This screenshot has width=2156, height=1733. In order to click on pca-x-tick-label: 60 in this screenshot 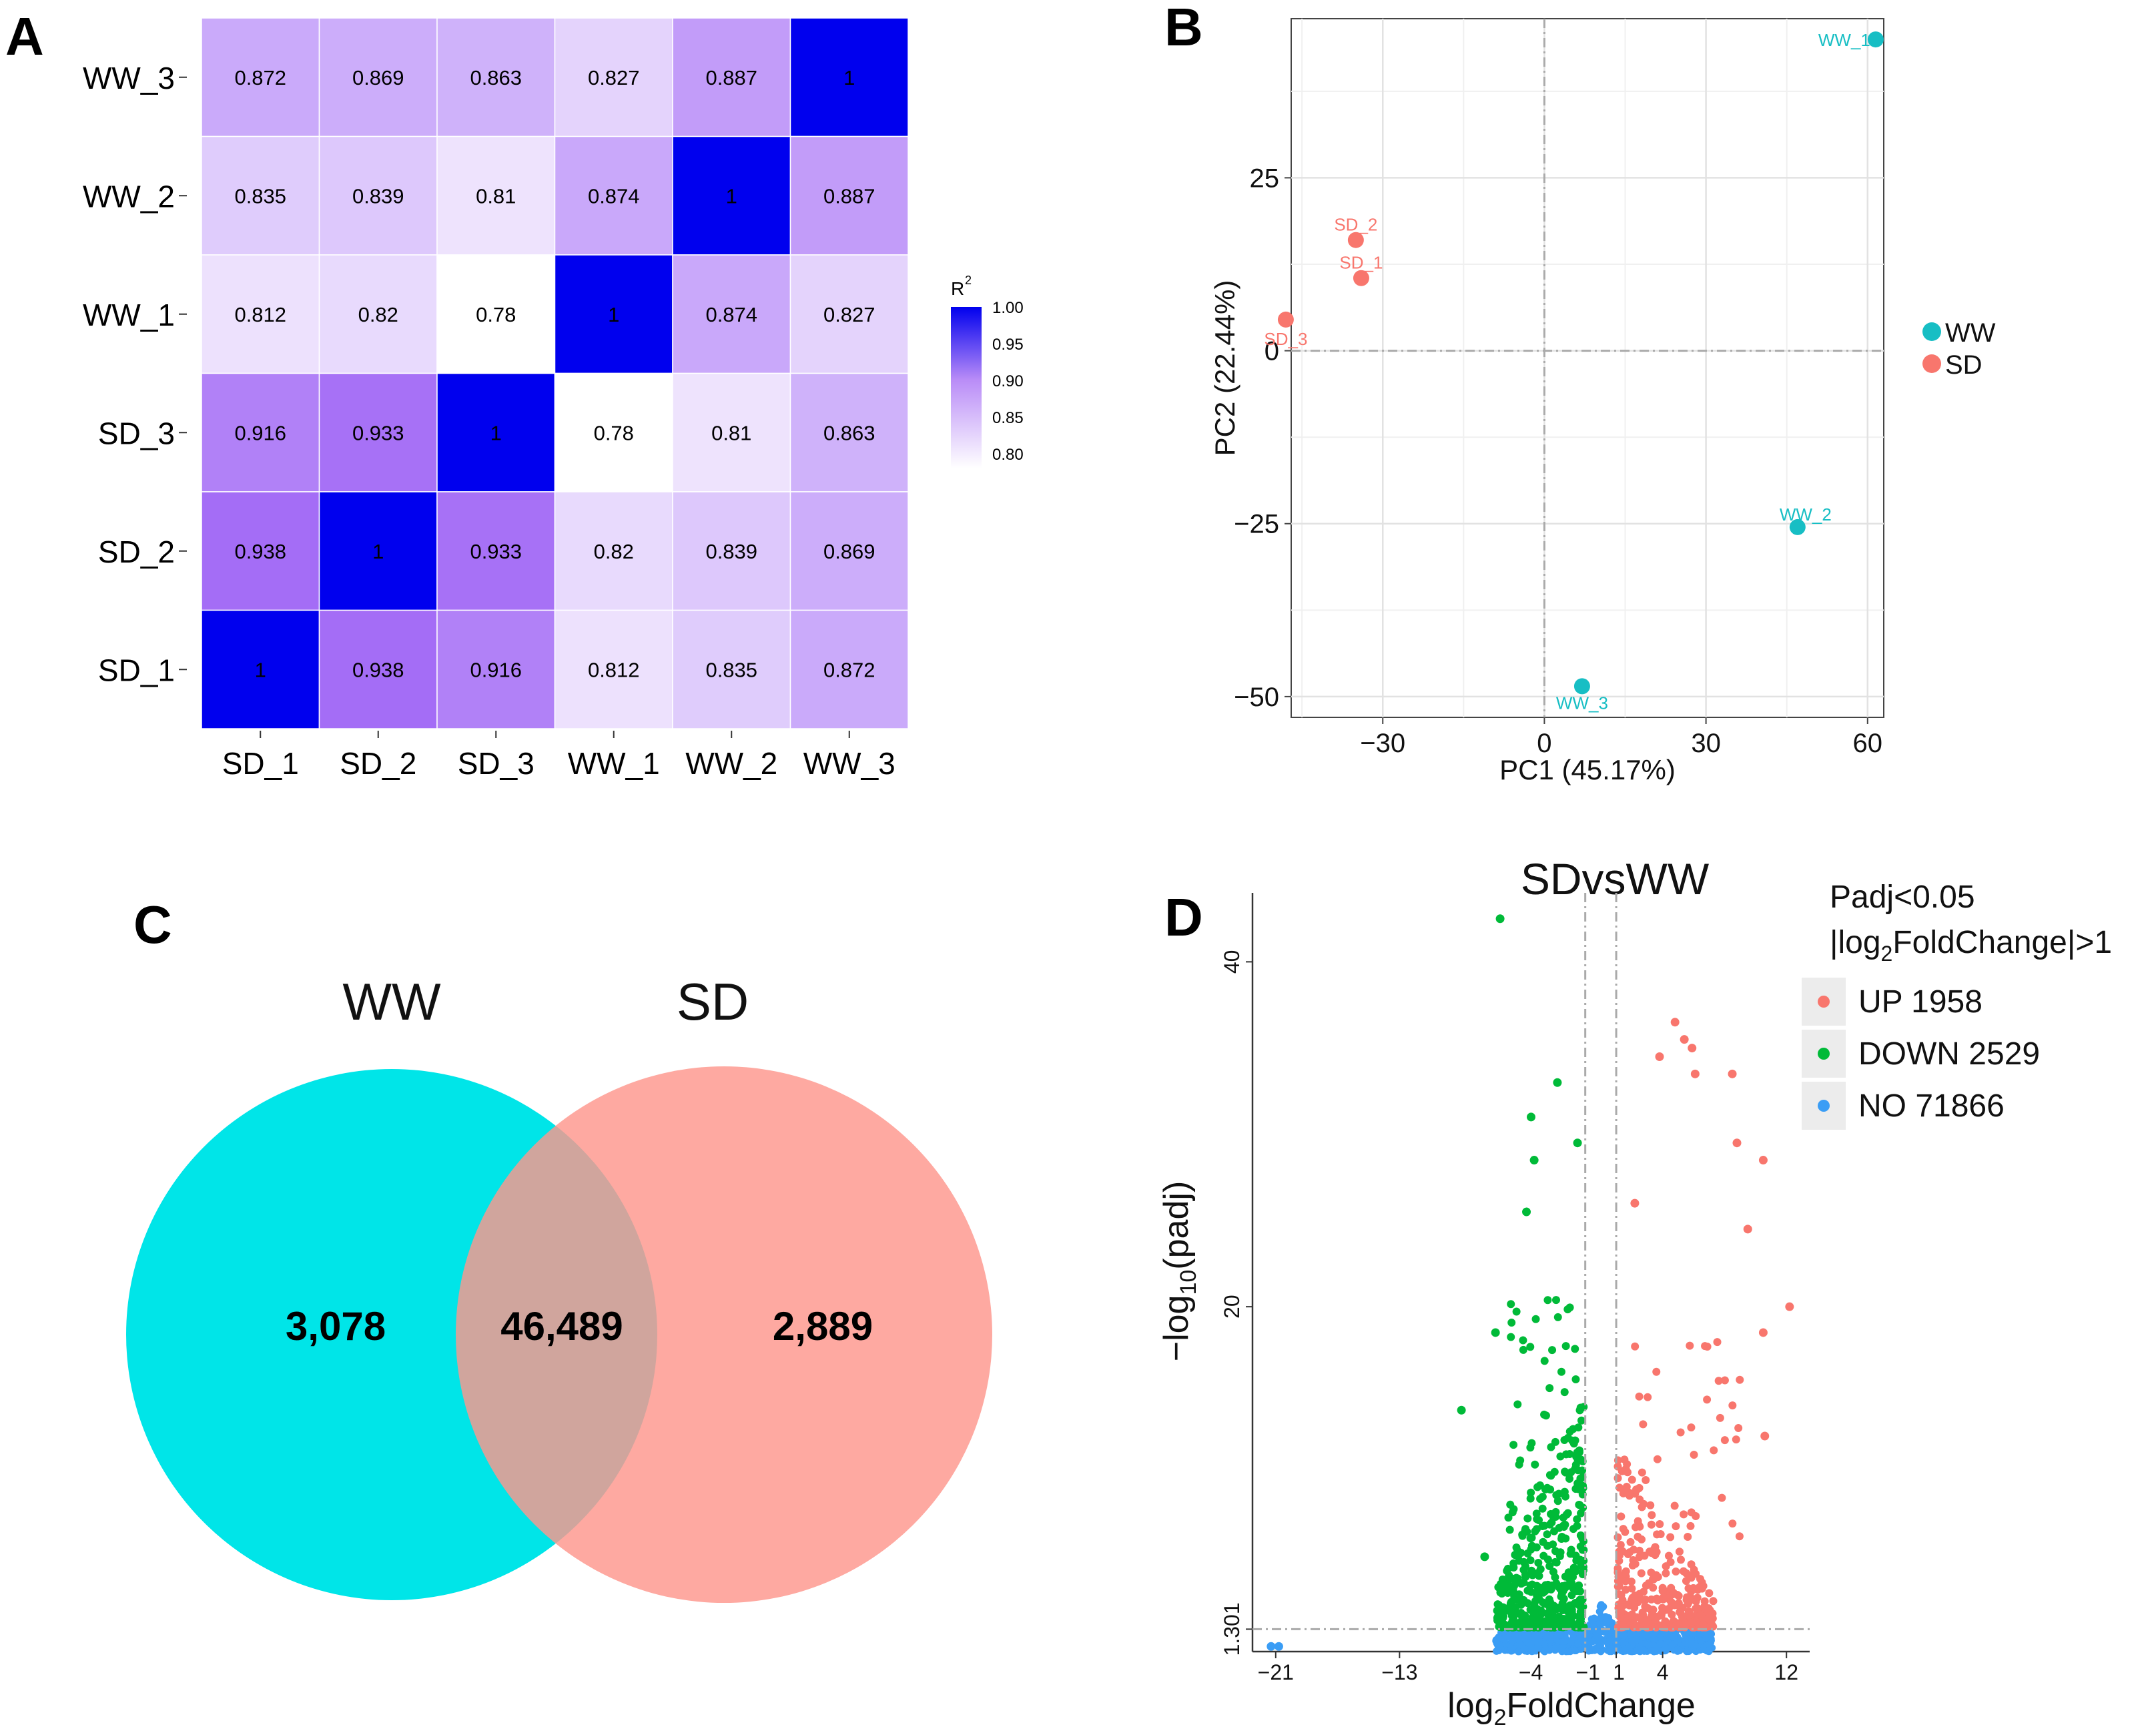, I will do `click(1868, 743)`.